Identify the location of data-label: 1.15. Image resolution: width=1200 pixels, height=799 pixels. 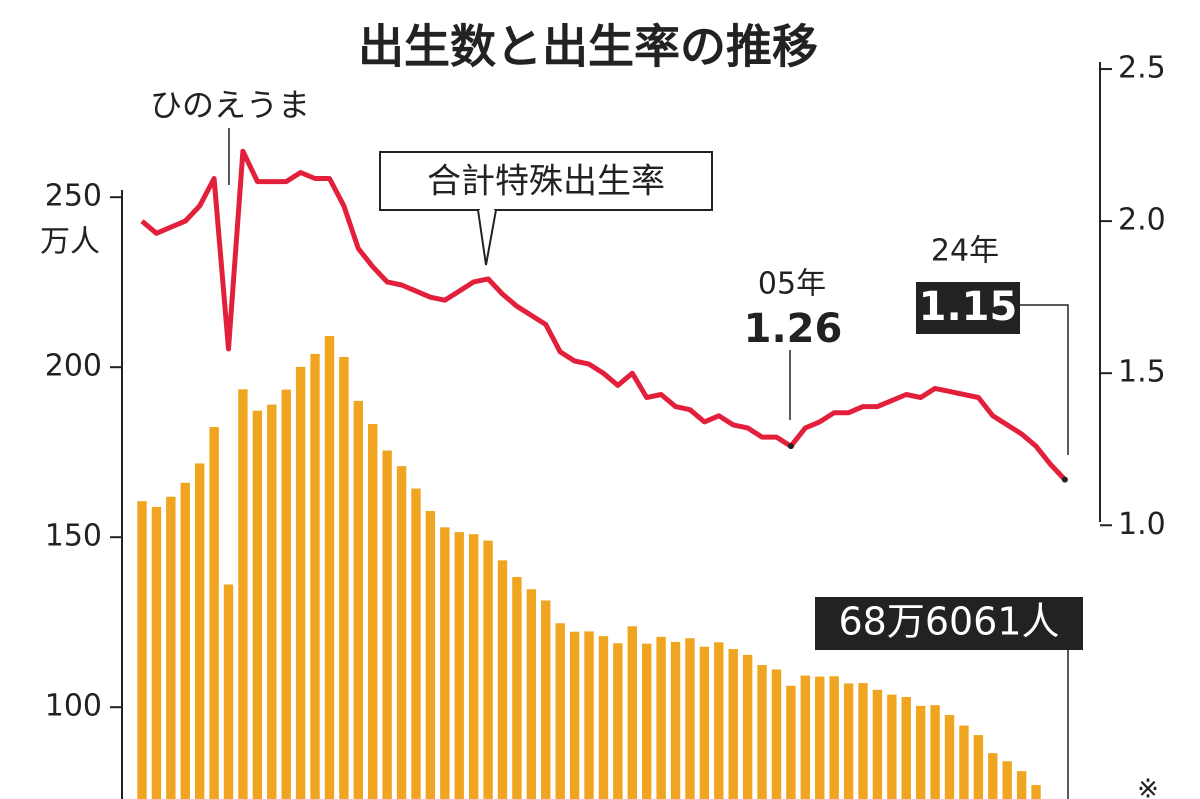
(968, 307).